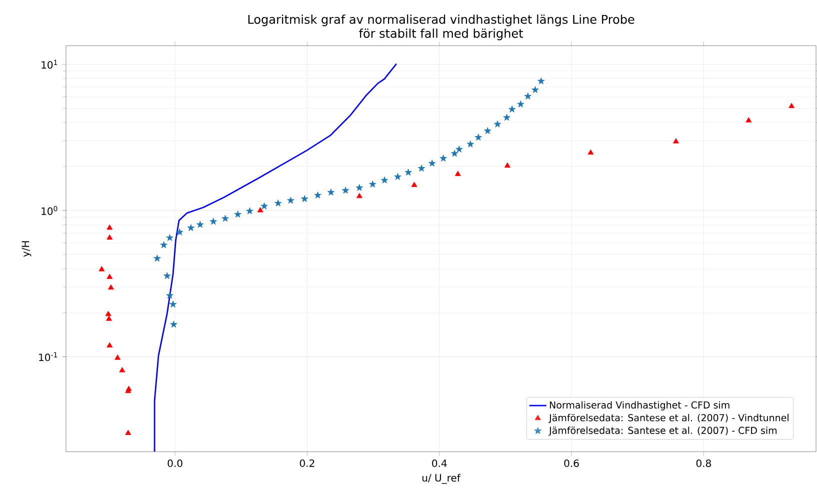  What do you see at coordinates (307, 463) in the screenshot?
I see `x-tick-label: 0.2` at bounding box center [307, 463].